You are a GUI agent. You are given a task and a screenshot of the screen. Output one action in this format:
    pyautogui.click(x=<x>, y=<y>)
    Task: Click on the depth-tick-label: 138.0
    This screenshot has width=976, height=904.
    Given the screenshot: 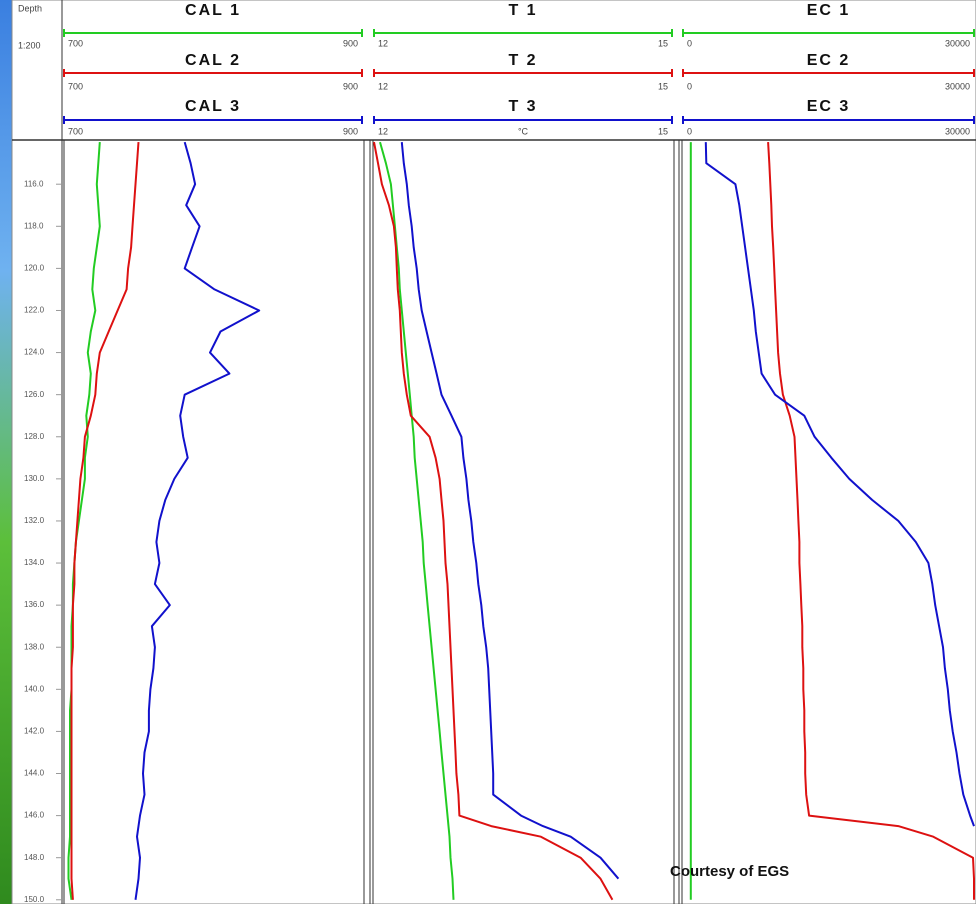 What is the action you would take?
    pyautogui.click(x=34, y=646)
    